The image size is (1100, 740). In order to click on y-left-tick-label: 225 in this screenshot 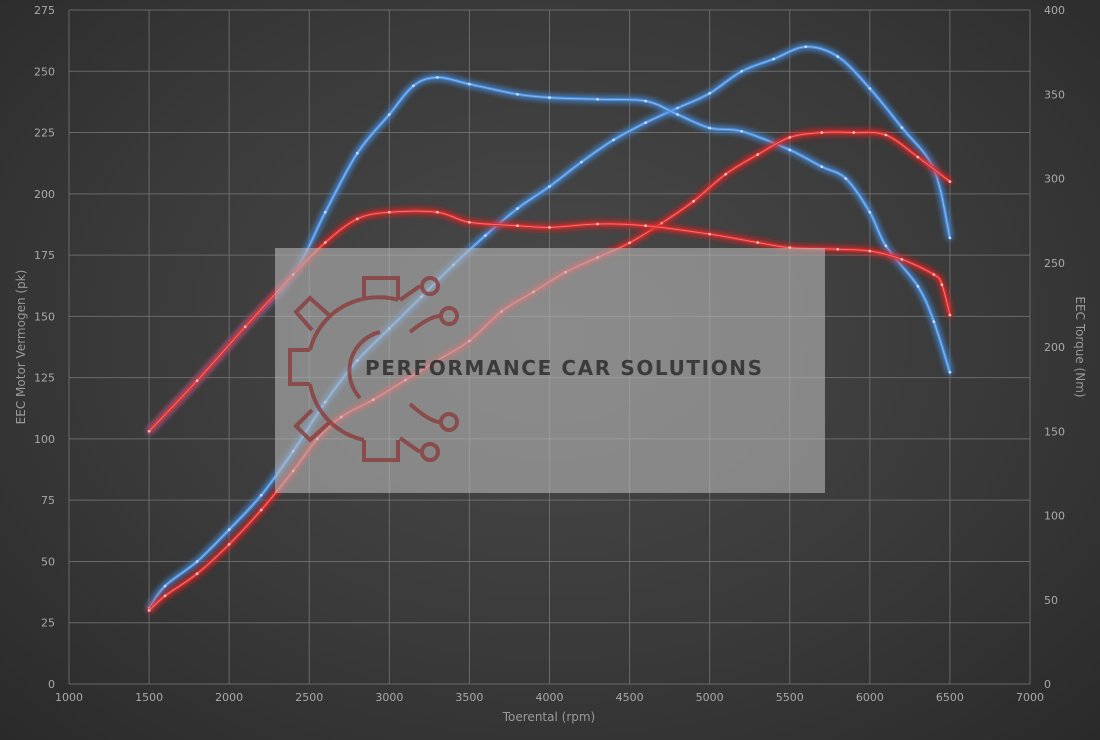, I will do `click(44, 133)`.